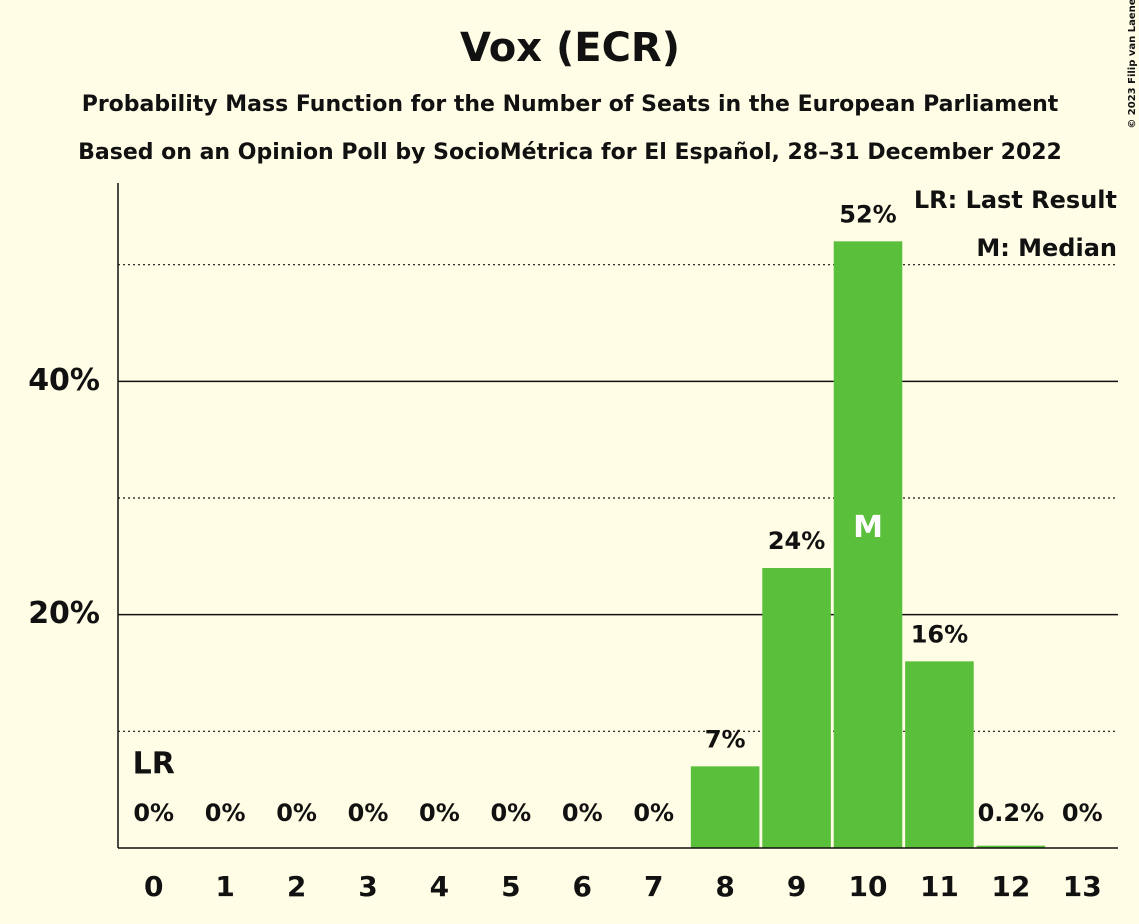  What do you see at coordinates (570, 48) in the screenshot?
I see `chart-title: Vox (ECR)` at bounding box center [570, 48].